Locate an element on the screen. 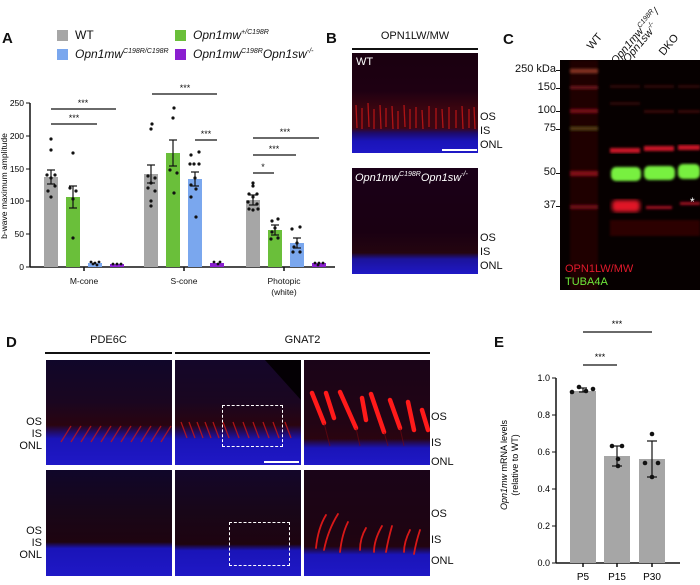  panel-d-image-gnat2-top is located at coordinates (238, 412).